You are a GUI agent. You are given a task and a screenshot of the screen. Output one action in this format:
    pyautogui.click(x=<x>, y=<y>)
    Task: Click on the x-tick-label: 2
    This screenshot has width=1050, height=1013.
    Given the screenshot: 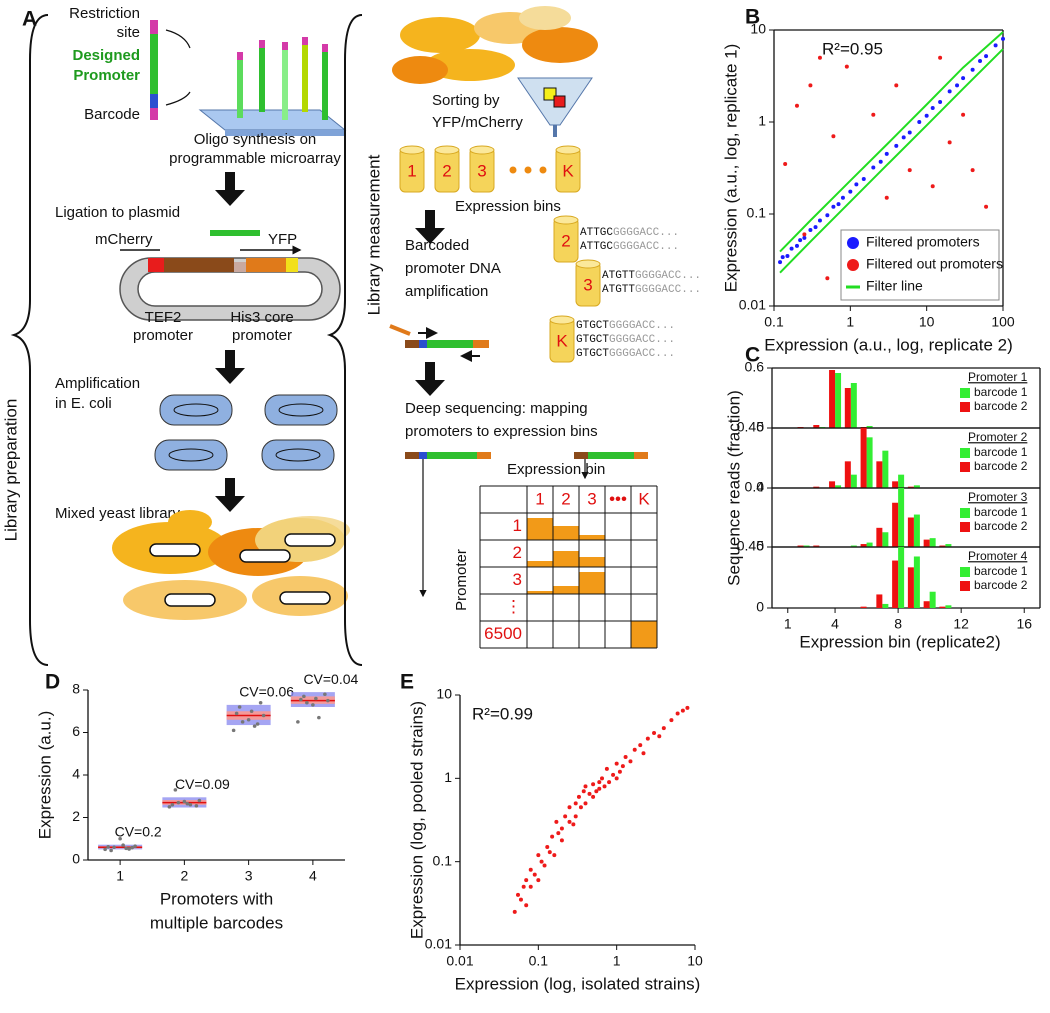 What is the action you would take?
    pyautogui.click(x=184, y=876)
    